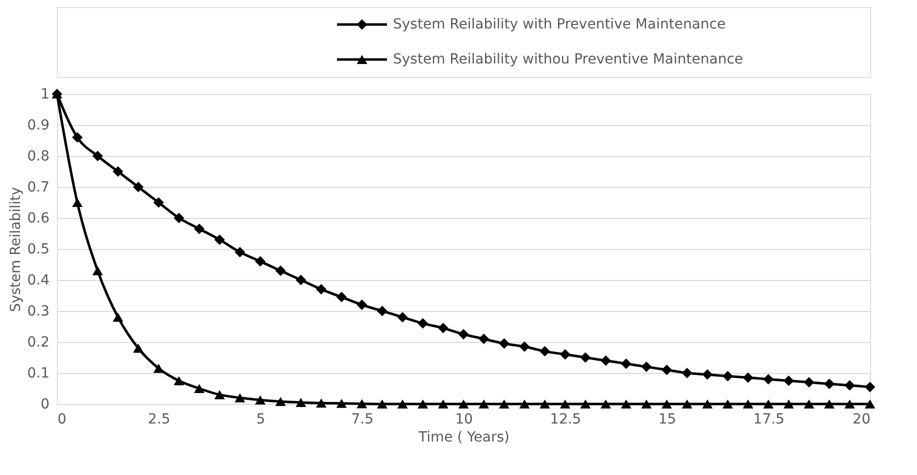 The width and height of the screenshot is (917, 475). What do you see at coordinates (38, 156) in the screenshot?
I see `y-tick-label: 0.8` at bounding box center [38, 156].